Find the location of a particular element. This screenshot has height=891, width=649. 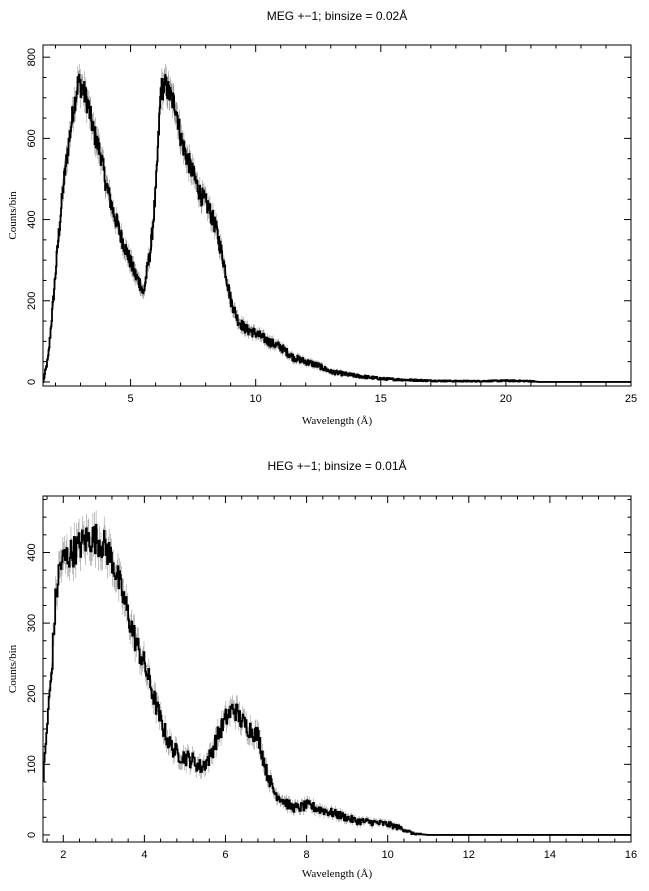

x-tick-label: 5 is located at coordinates (131, 399).